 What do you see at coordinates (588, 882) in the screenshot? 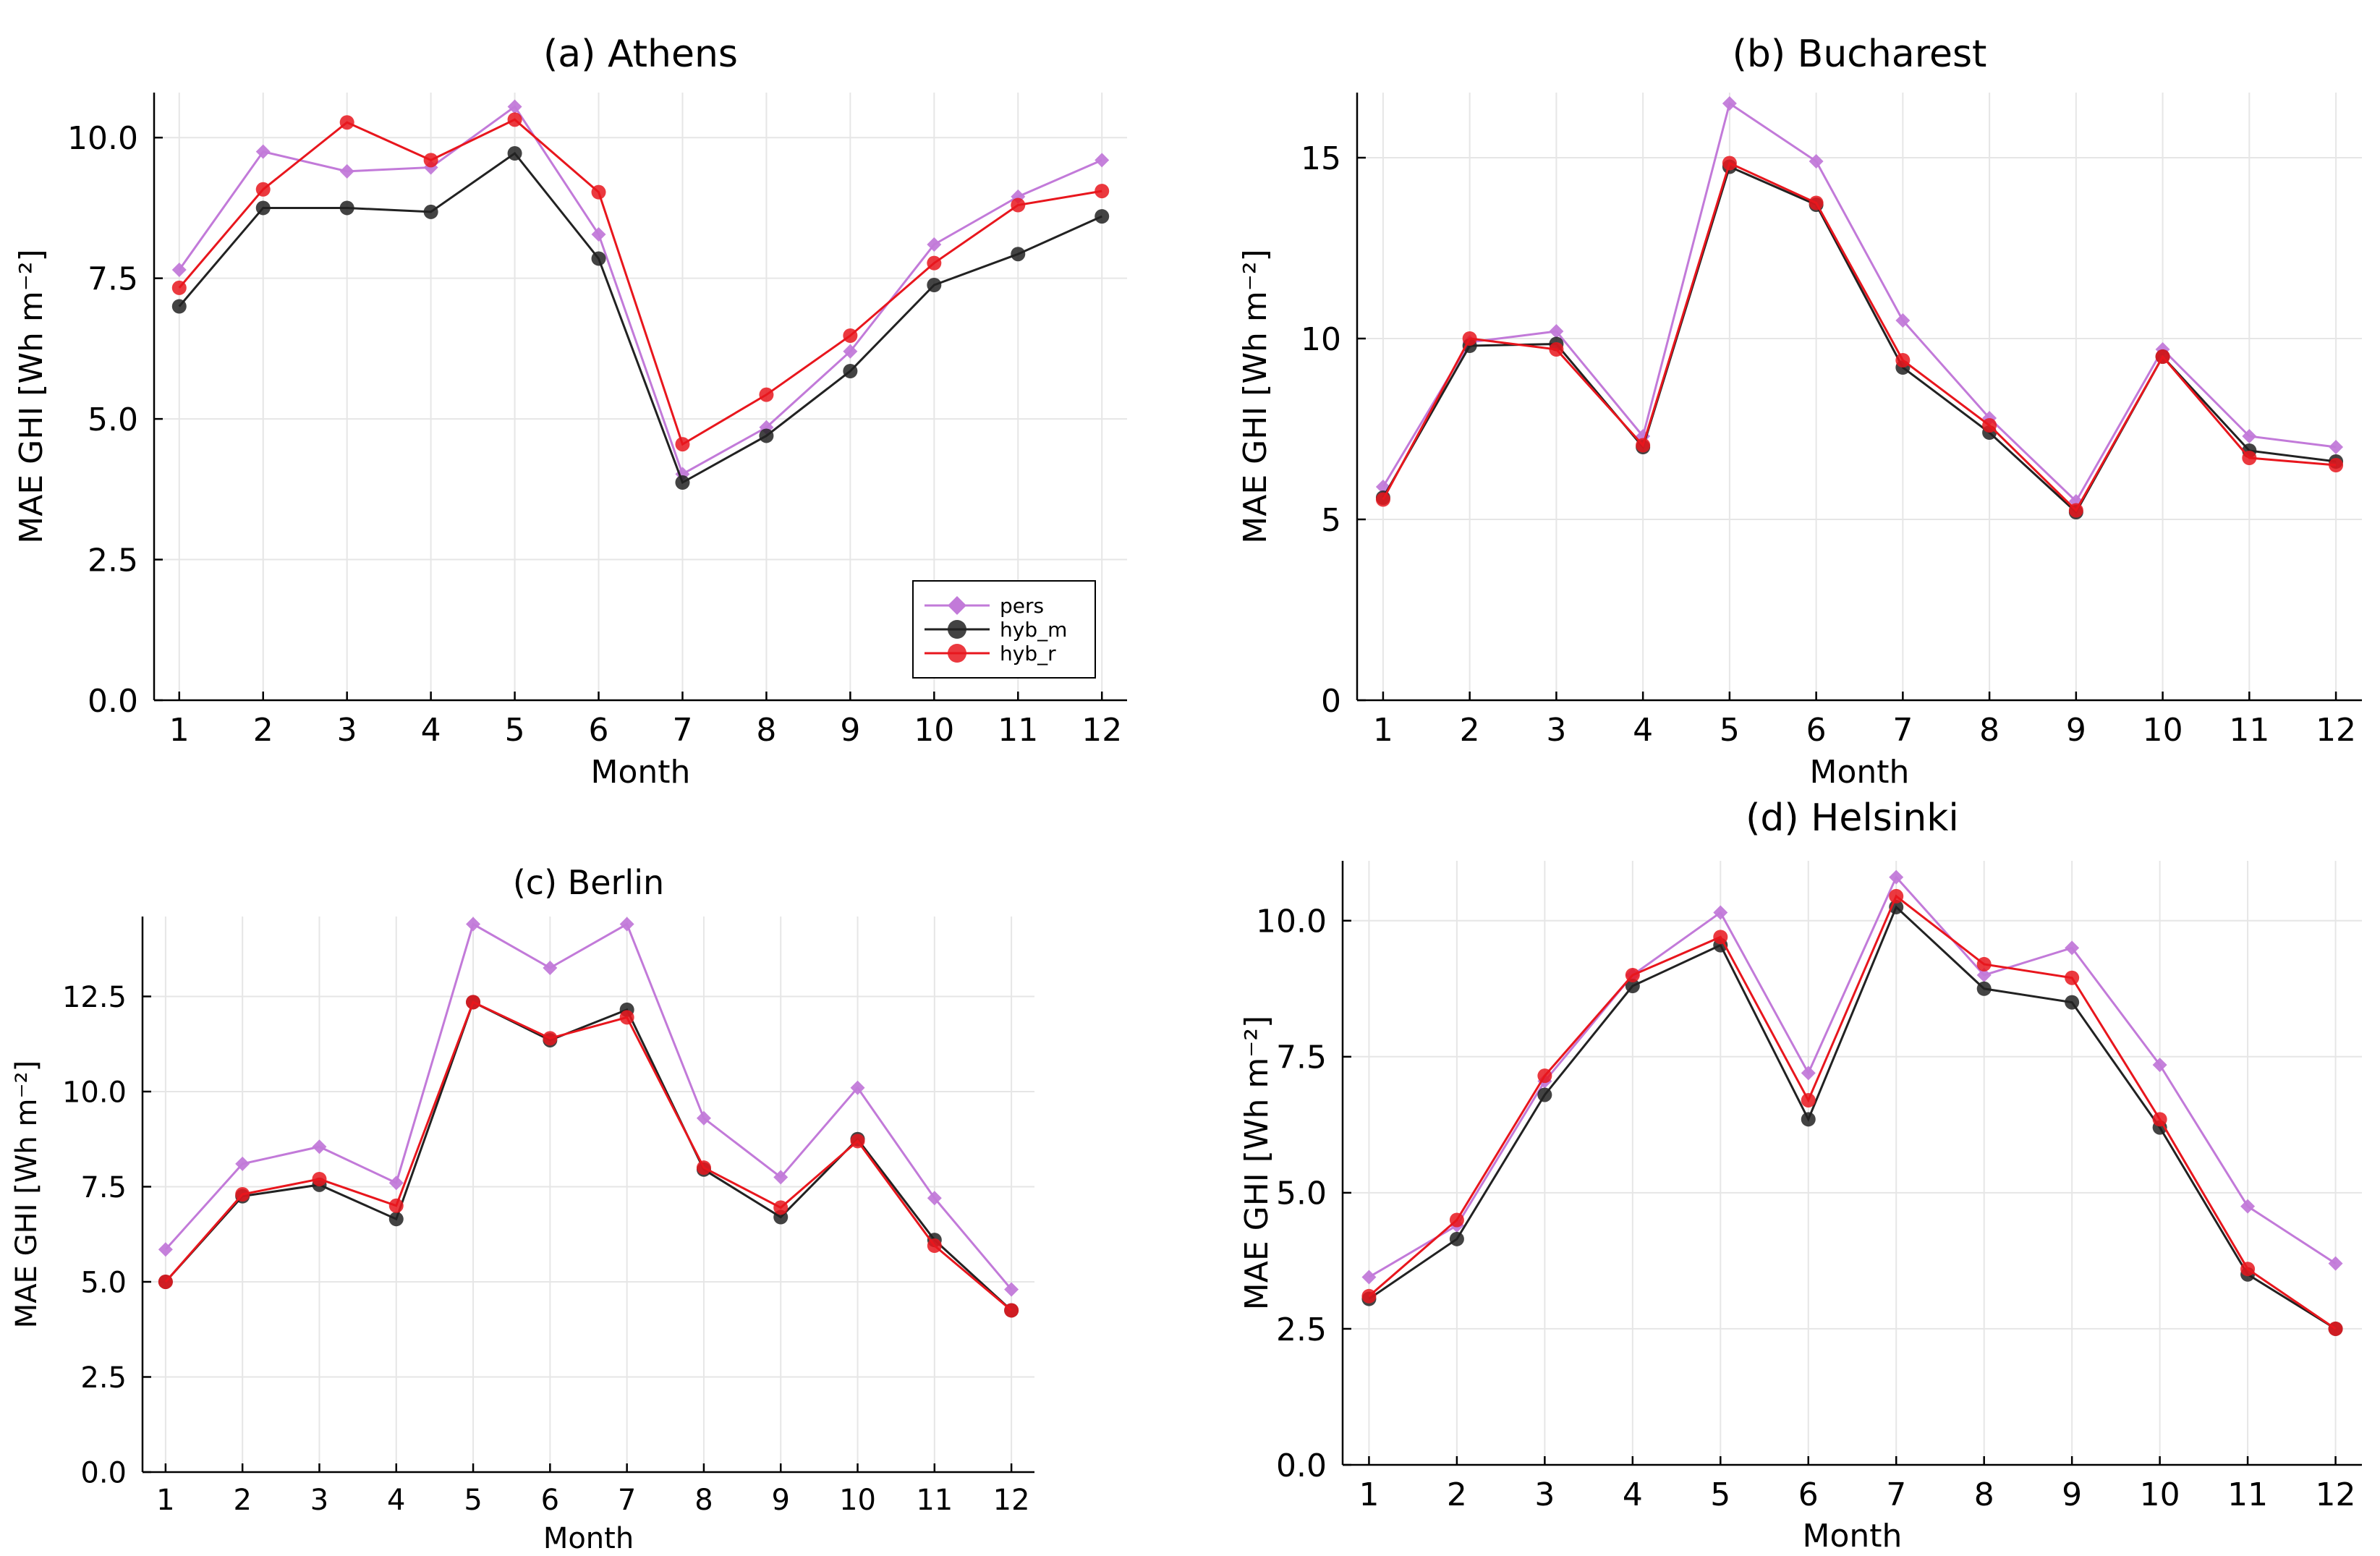
I see `chart-title: (c) Berlin` at bounding box center [588, 882].